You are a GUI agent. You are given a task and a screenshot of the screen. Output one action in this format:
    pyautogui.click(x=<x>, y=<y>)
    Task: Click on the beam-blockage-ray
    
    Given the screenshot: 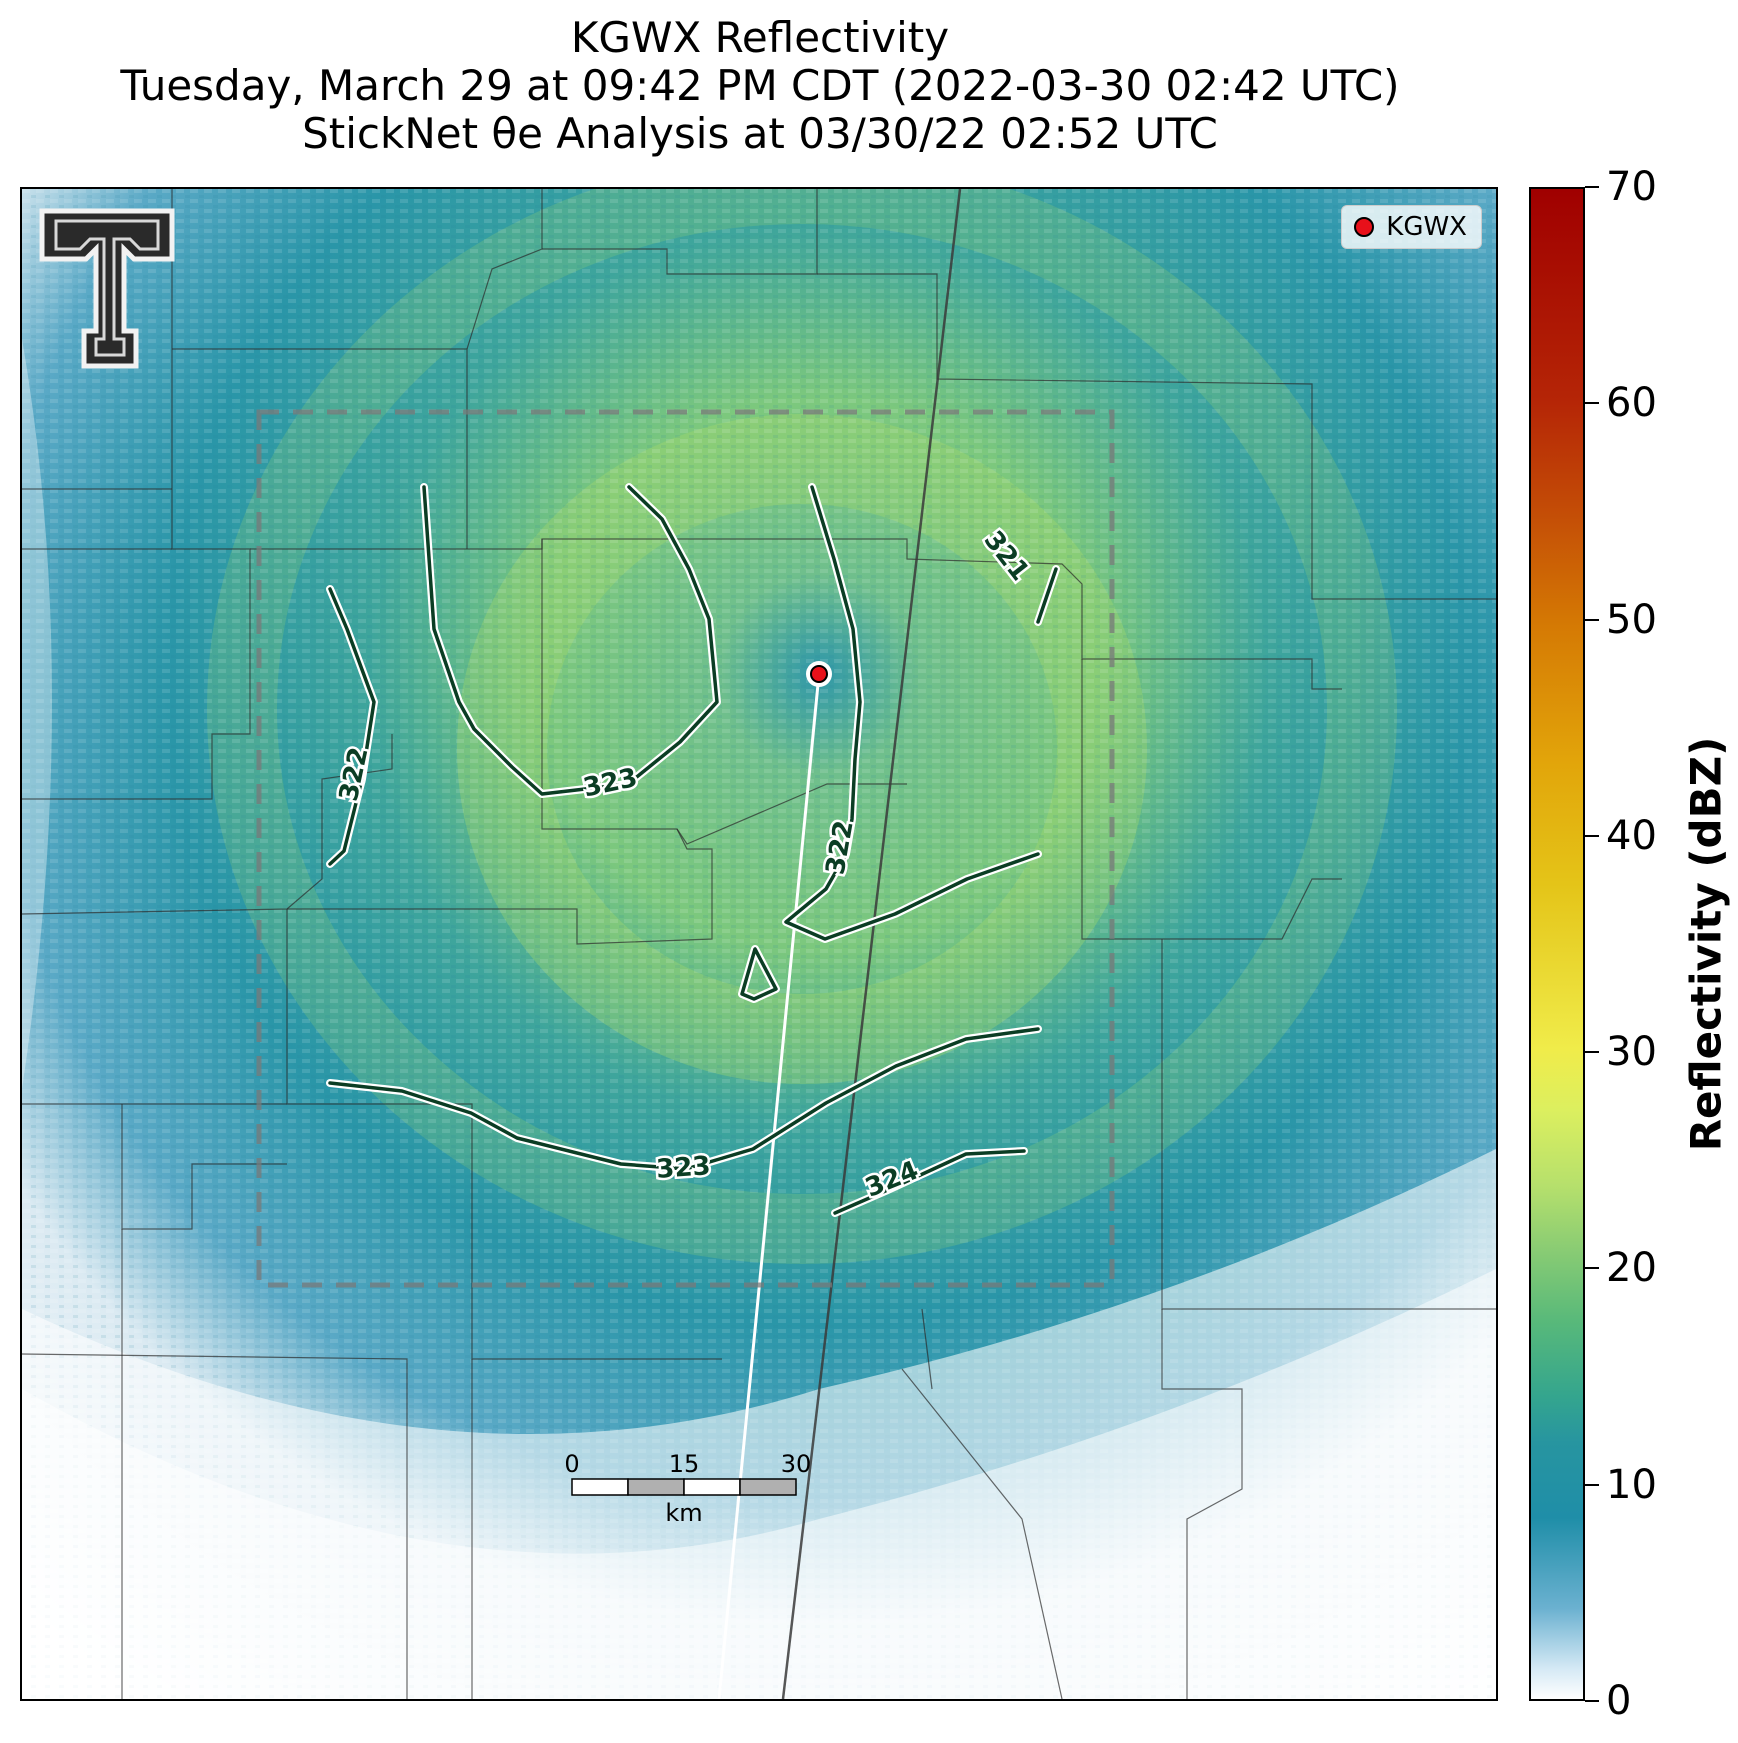 What is the action you would take?
    pyautogui.click(x=769, y=1186)
    